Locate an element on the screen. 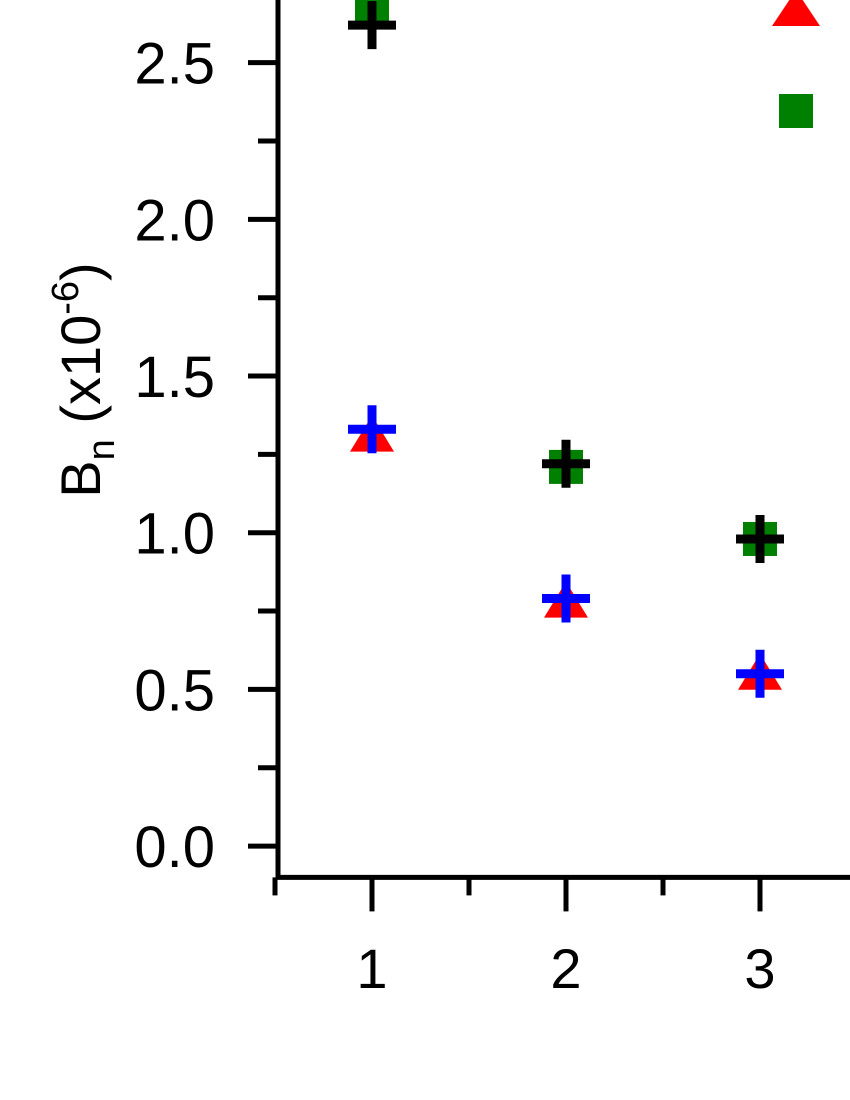 The width and height of the screenshot is (850, 1100). y-axis-title: Bn (x10-6) is located at coordinates (84, 379).